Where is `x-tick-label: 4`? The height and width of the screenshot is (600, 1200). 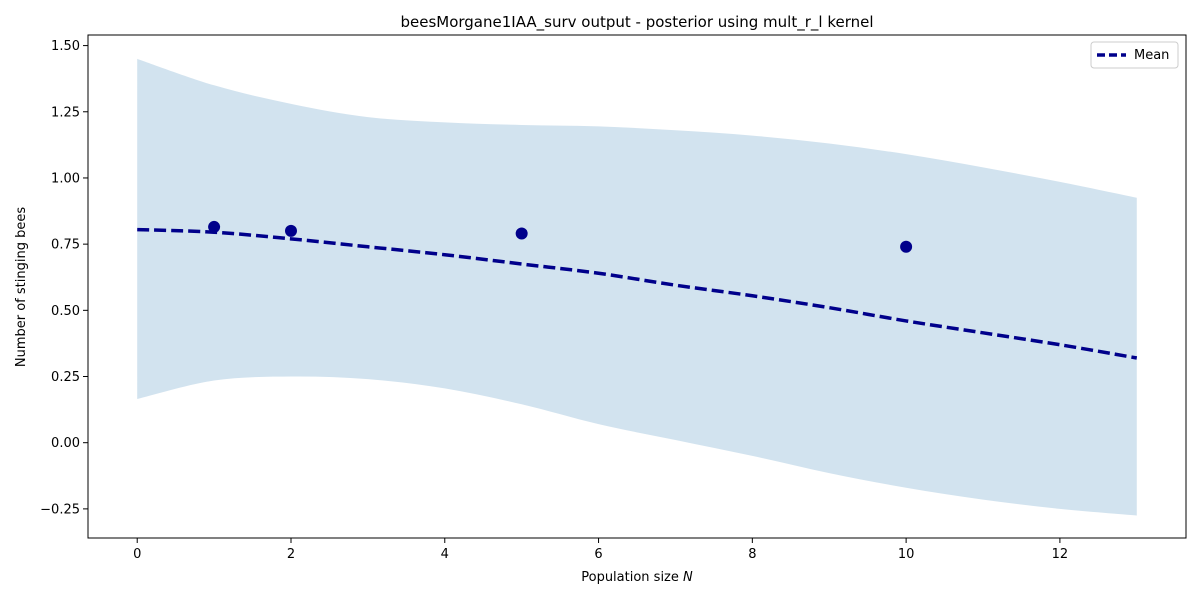
x-tick-label: 4 is located at coordinates (445, 554).